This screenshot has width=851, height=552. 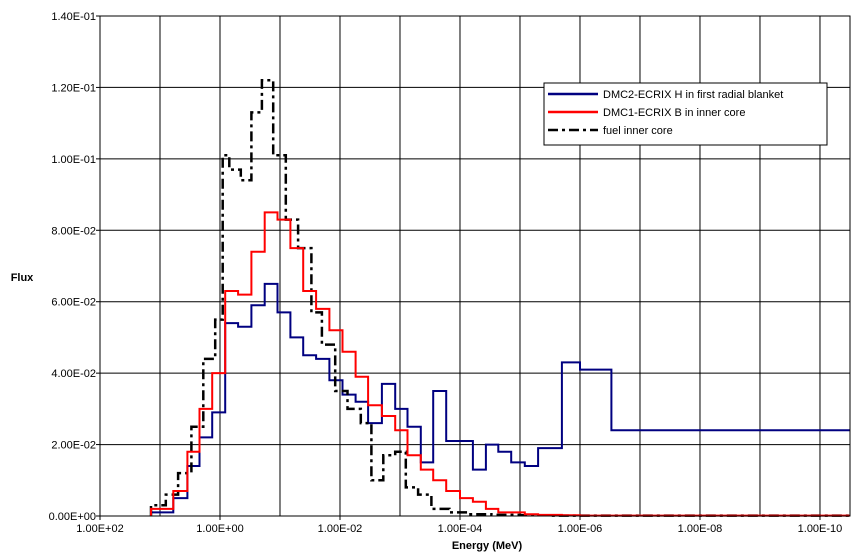 I want to click on y-tick-label: 2.00E-02, so click(x=73, y=446).